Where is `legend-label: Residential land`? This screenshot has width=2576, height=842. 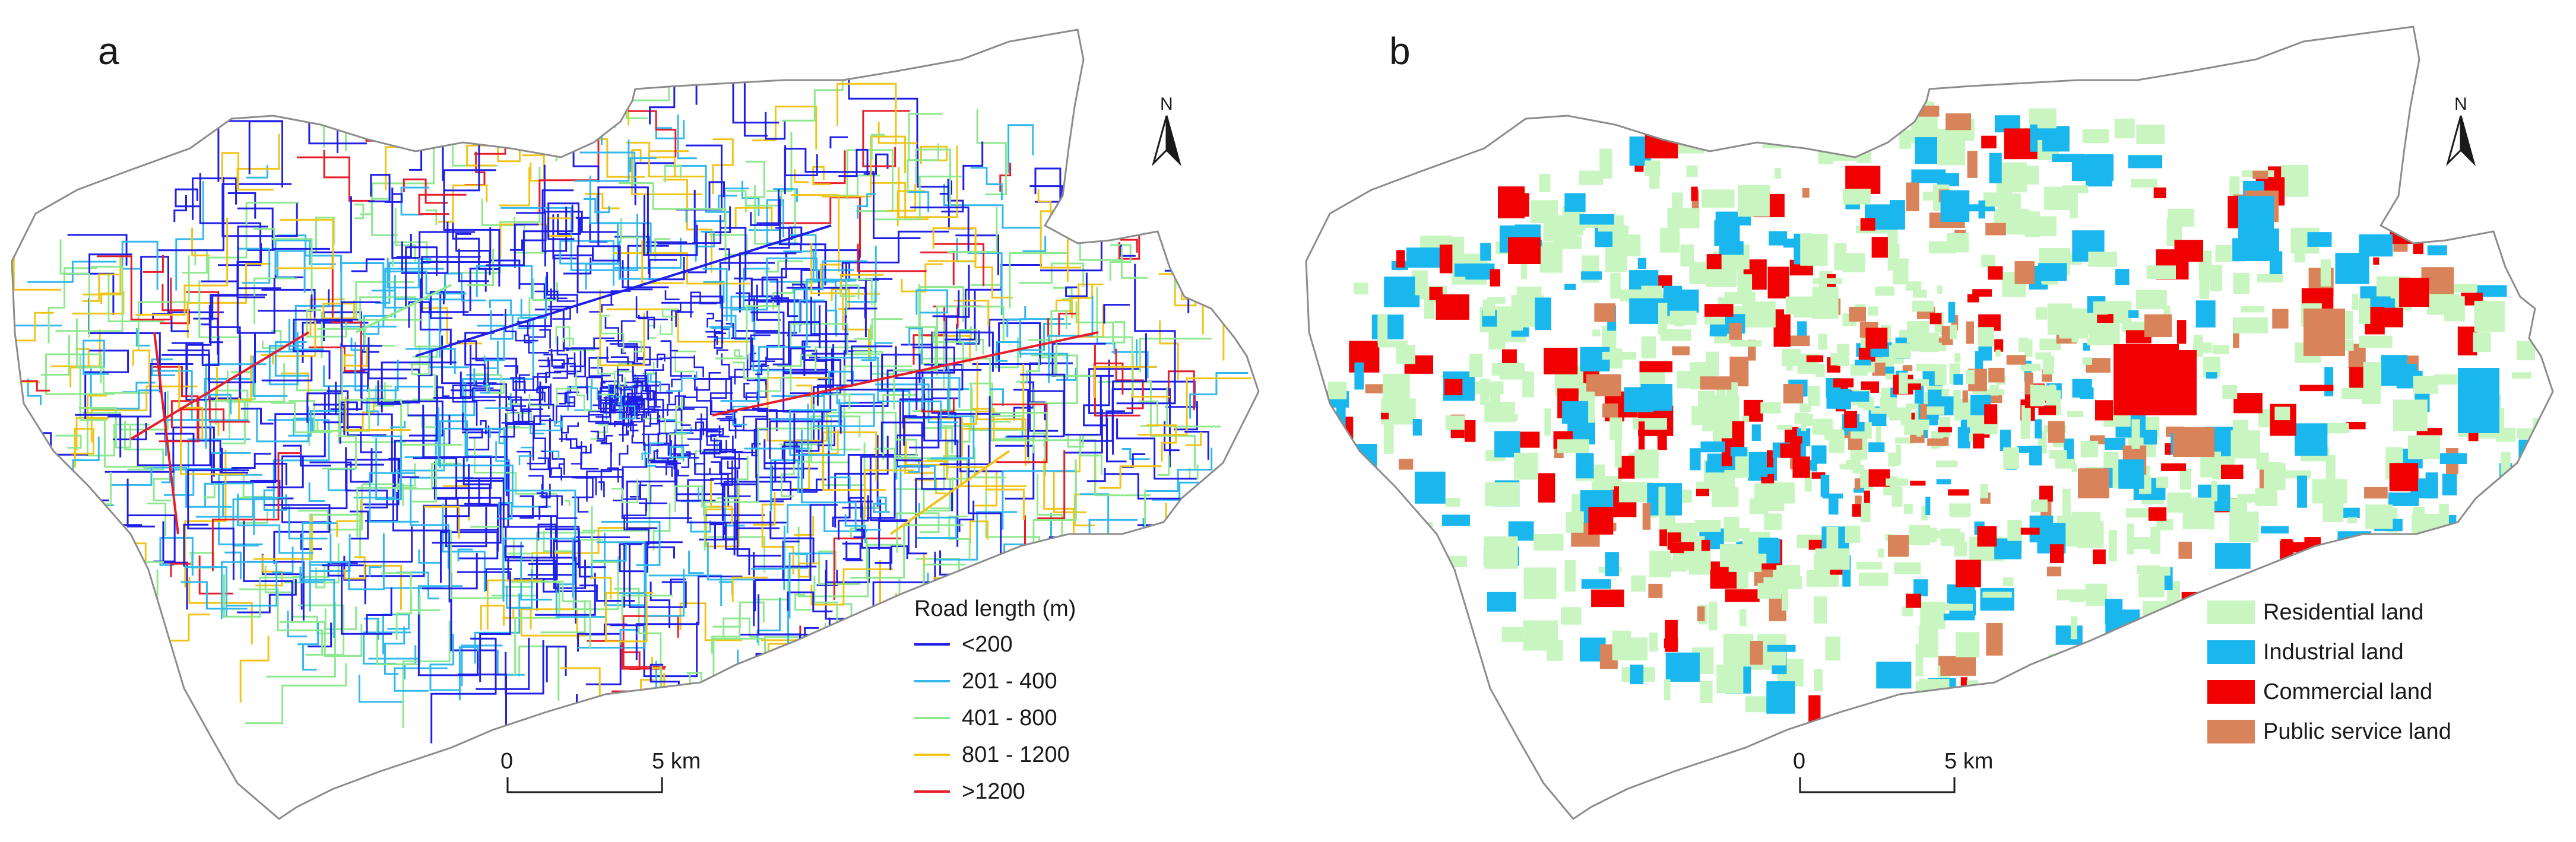
legend-label: Residential land is located at coordinates (2343, 612).